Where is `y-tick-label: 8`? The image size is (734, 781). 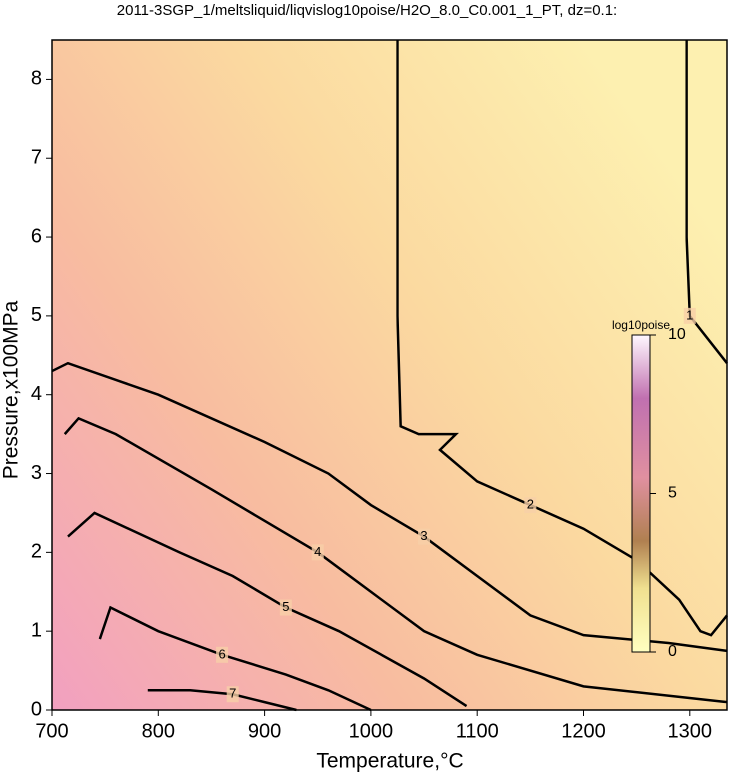
y-tick-label: 8 is located at coordinates (36, 79).